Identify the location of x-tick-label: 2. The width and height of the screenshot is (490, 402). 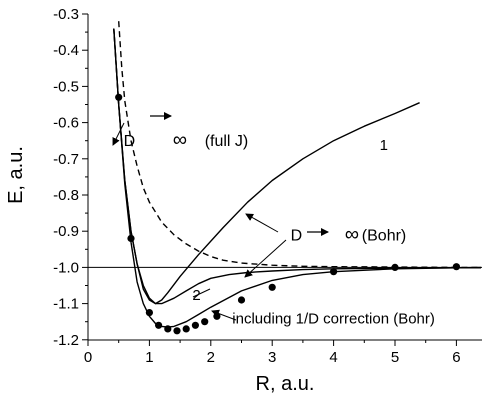
(211, 357).